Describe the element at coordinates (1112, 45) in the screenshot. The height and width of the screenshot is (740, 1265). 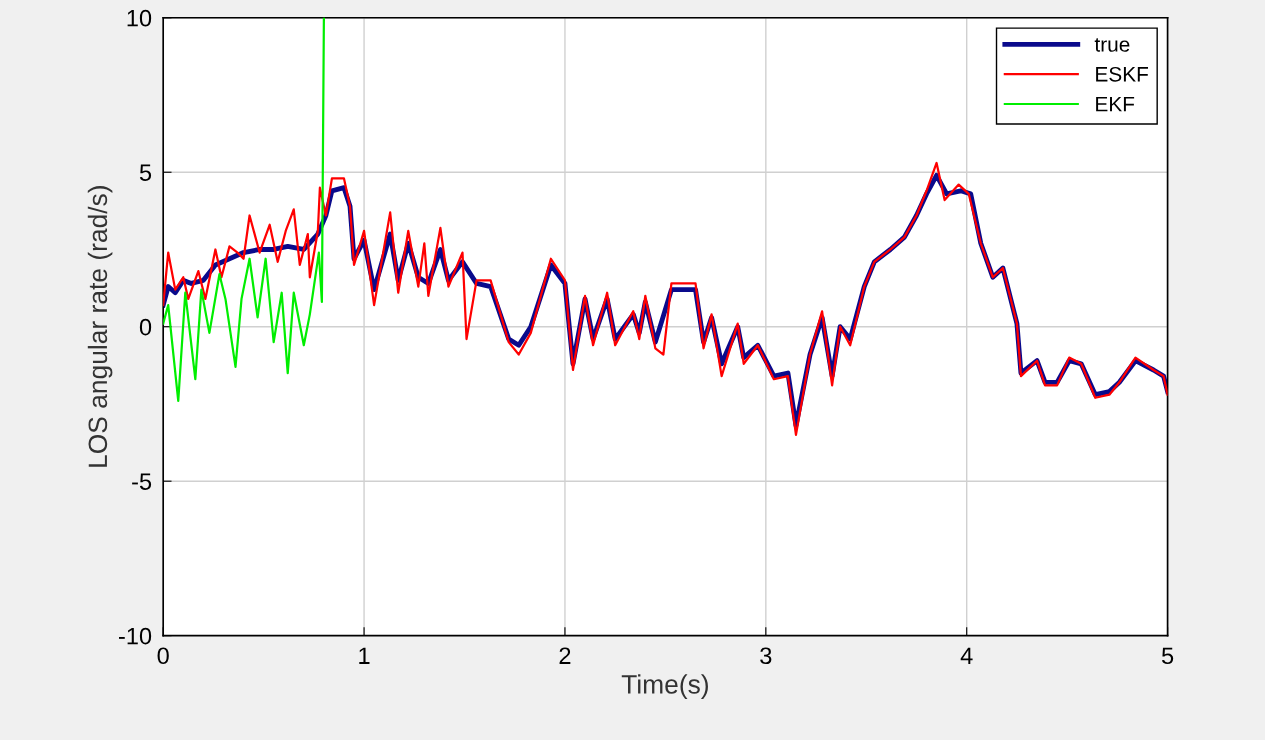
I see `legend-label: true` at that location.